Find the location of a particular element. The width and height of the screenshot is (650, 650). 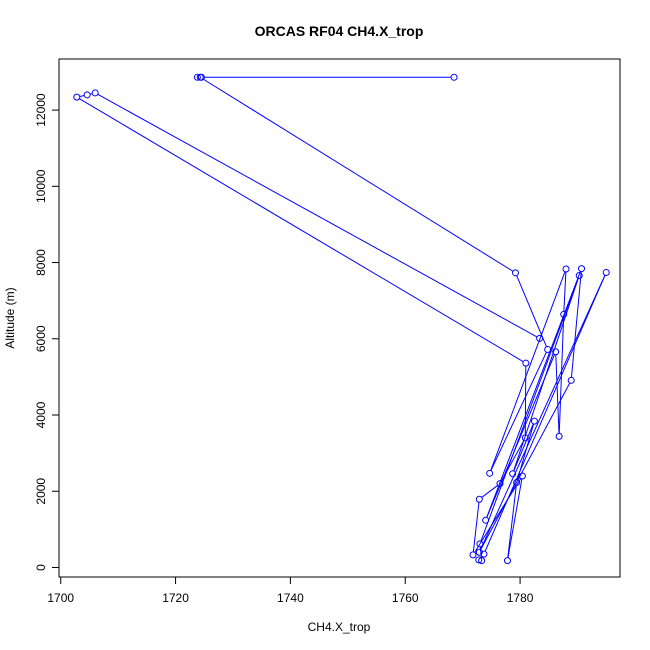

y-tick-label: 8000 is located at coordinates (41, 262).